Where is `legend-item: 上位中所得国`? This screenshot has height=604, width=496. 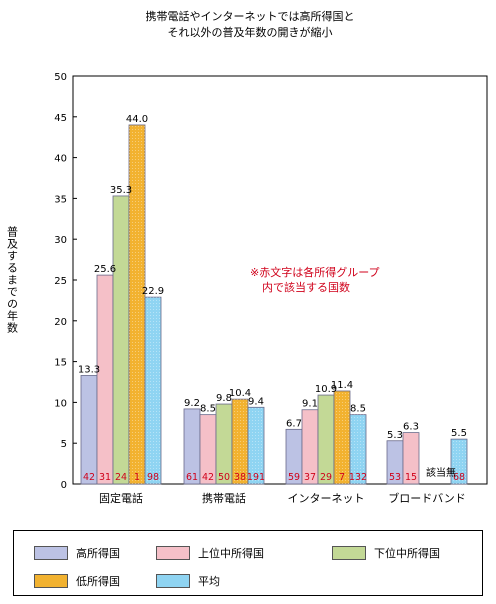 legend-item: 上位中所得国 is located at coordinates (210, 553).